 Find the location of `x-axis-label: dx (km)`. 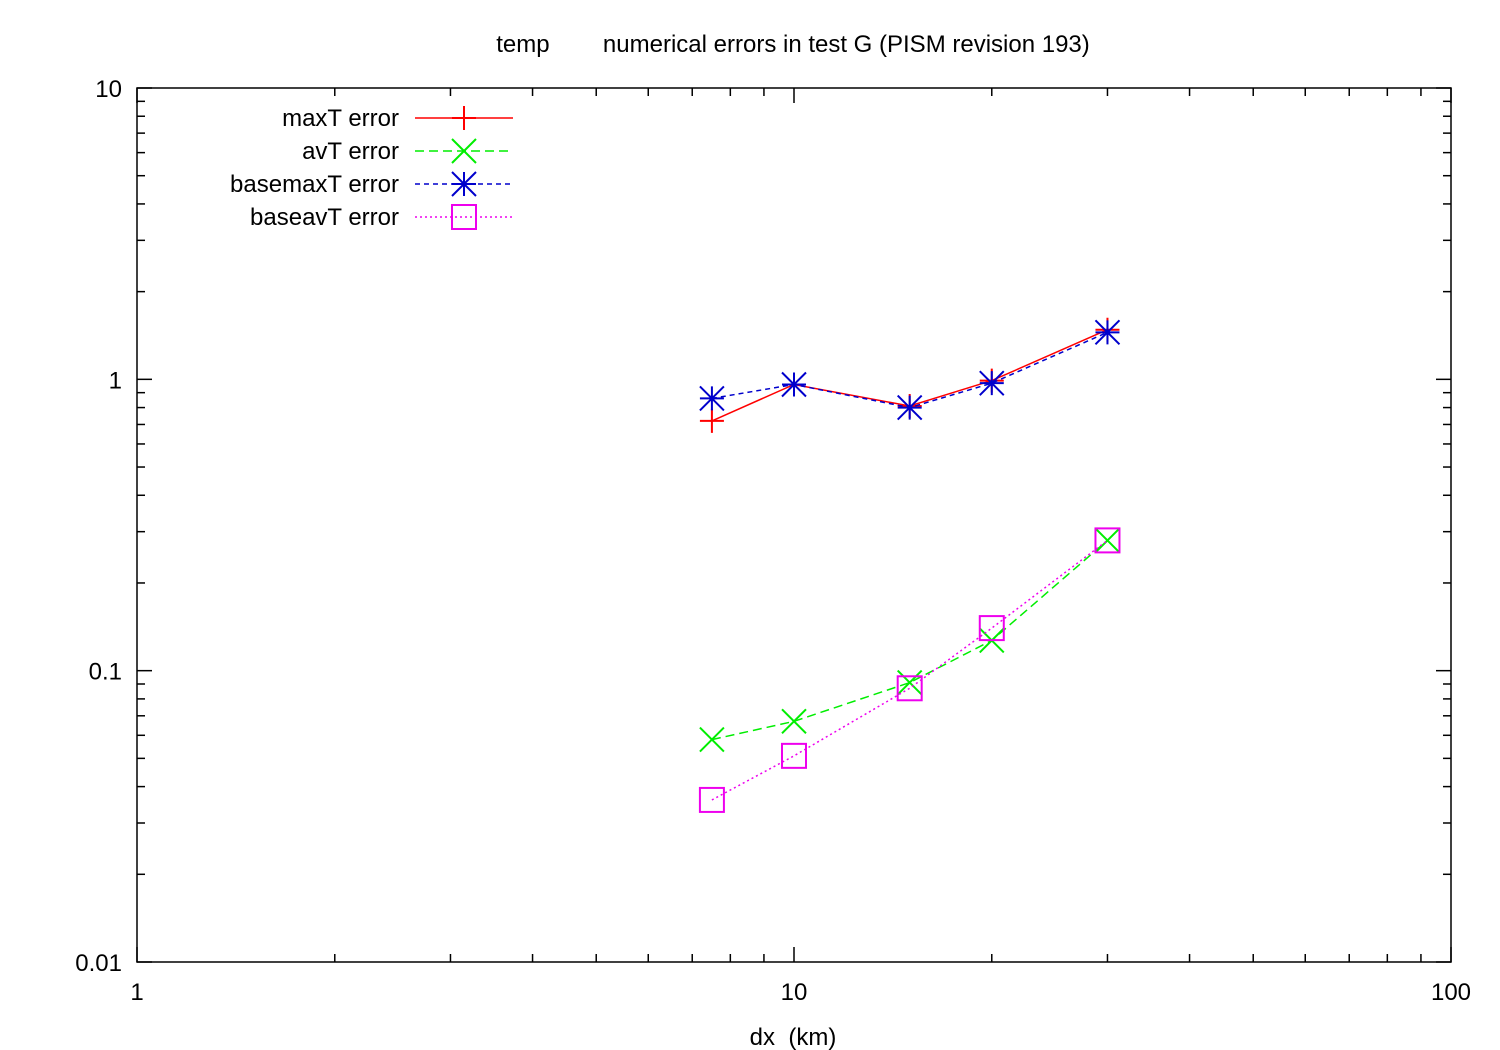

x-axis-label: dx (km) is located at coordinates (793, 1037).